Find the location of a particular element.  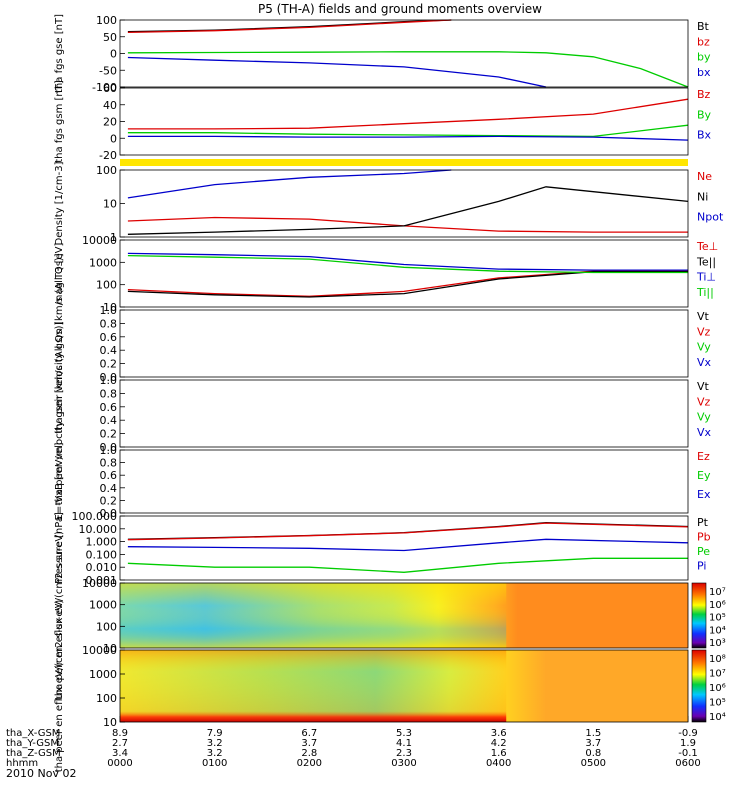

colorbar-tick-label: 10⁶ is located at coordinates (717, 688).